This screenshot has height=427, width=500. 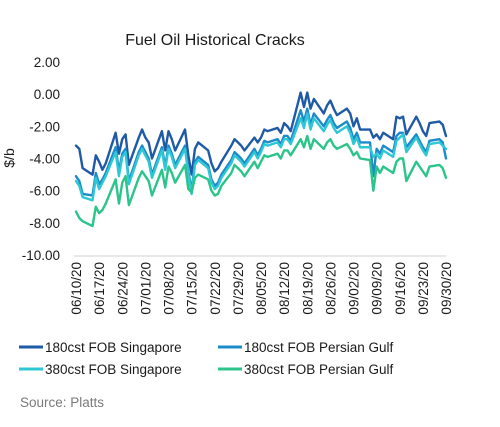 What do you see at coordinates (400, 288) in the screenshot?
I see `x-tick-label: 09/16/20` at bounding box center [400, 288].